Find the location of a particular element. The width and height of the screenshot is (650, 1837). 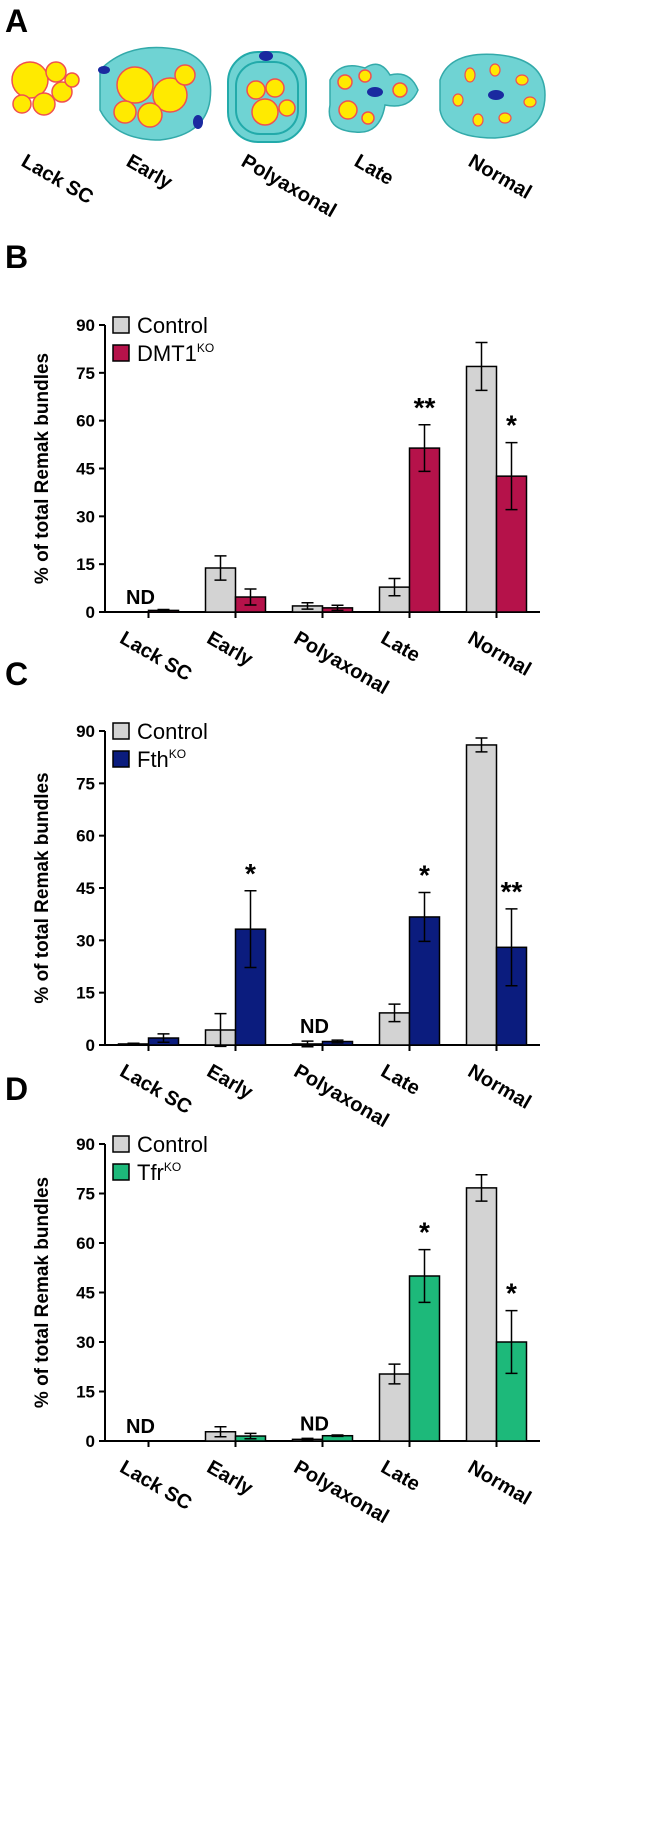

cell-normal is located at coordinates (492, 96).